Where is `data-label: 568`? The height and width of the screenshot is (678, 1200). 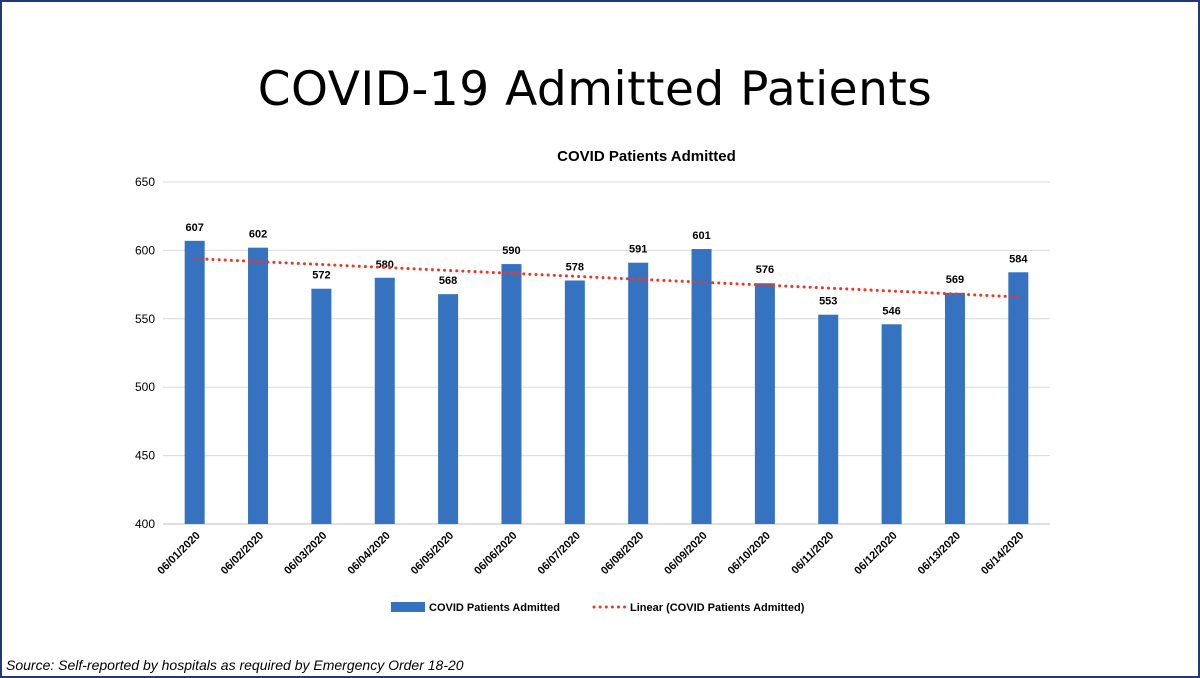
data-label: 568 is located at coordinates (448, 281).